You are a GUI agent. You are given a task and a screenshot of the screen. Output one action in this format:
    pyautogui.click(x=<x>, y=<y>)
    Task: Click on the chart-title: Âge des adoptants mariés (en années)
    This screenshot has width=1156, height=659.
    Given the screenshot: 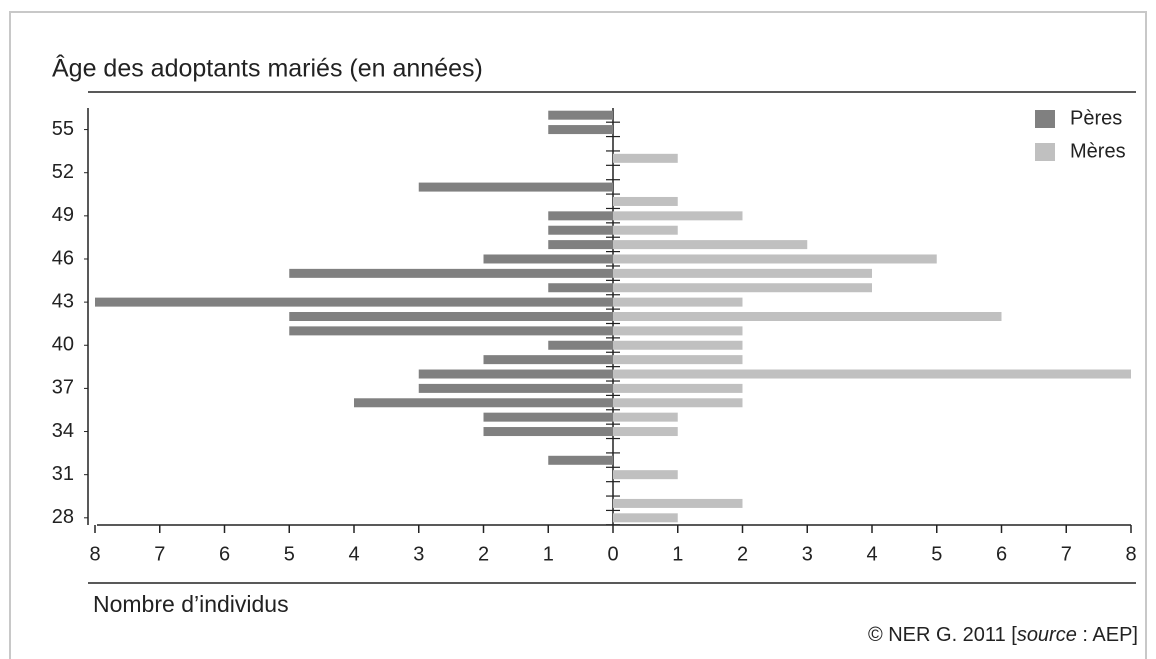 What is the action you would take?
    pyautogui.click(x=267, y=68)
    